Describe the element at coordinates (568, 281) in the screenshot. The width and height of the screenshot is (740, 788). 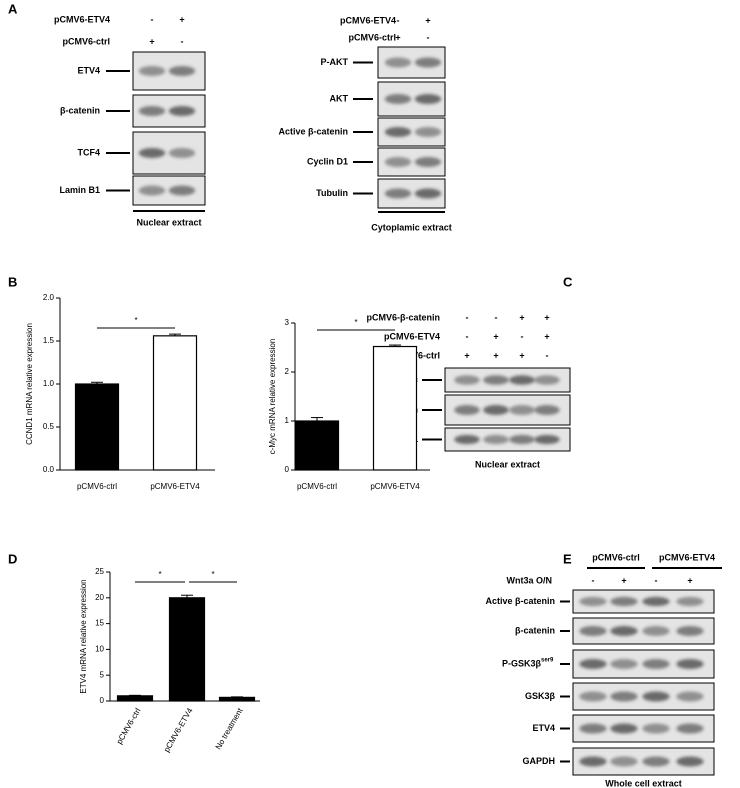
I see `panel-label: C` at that location.